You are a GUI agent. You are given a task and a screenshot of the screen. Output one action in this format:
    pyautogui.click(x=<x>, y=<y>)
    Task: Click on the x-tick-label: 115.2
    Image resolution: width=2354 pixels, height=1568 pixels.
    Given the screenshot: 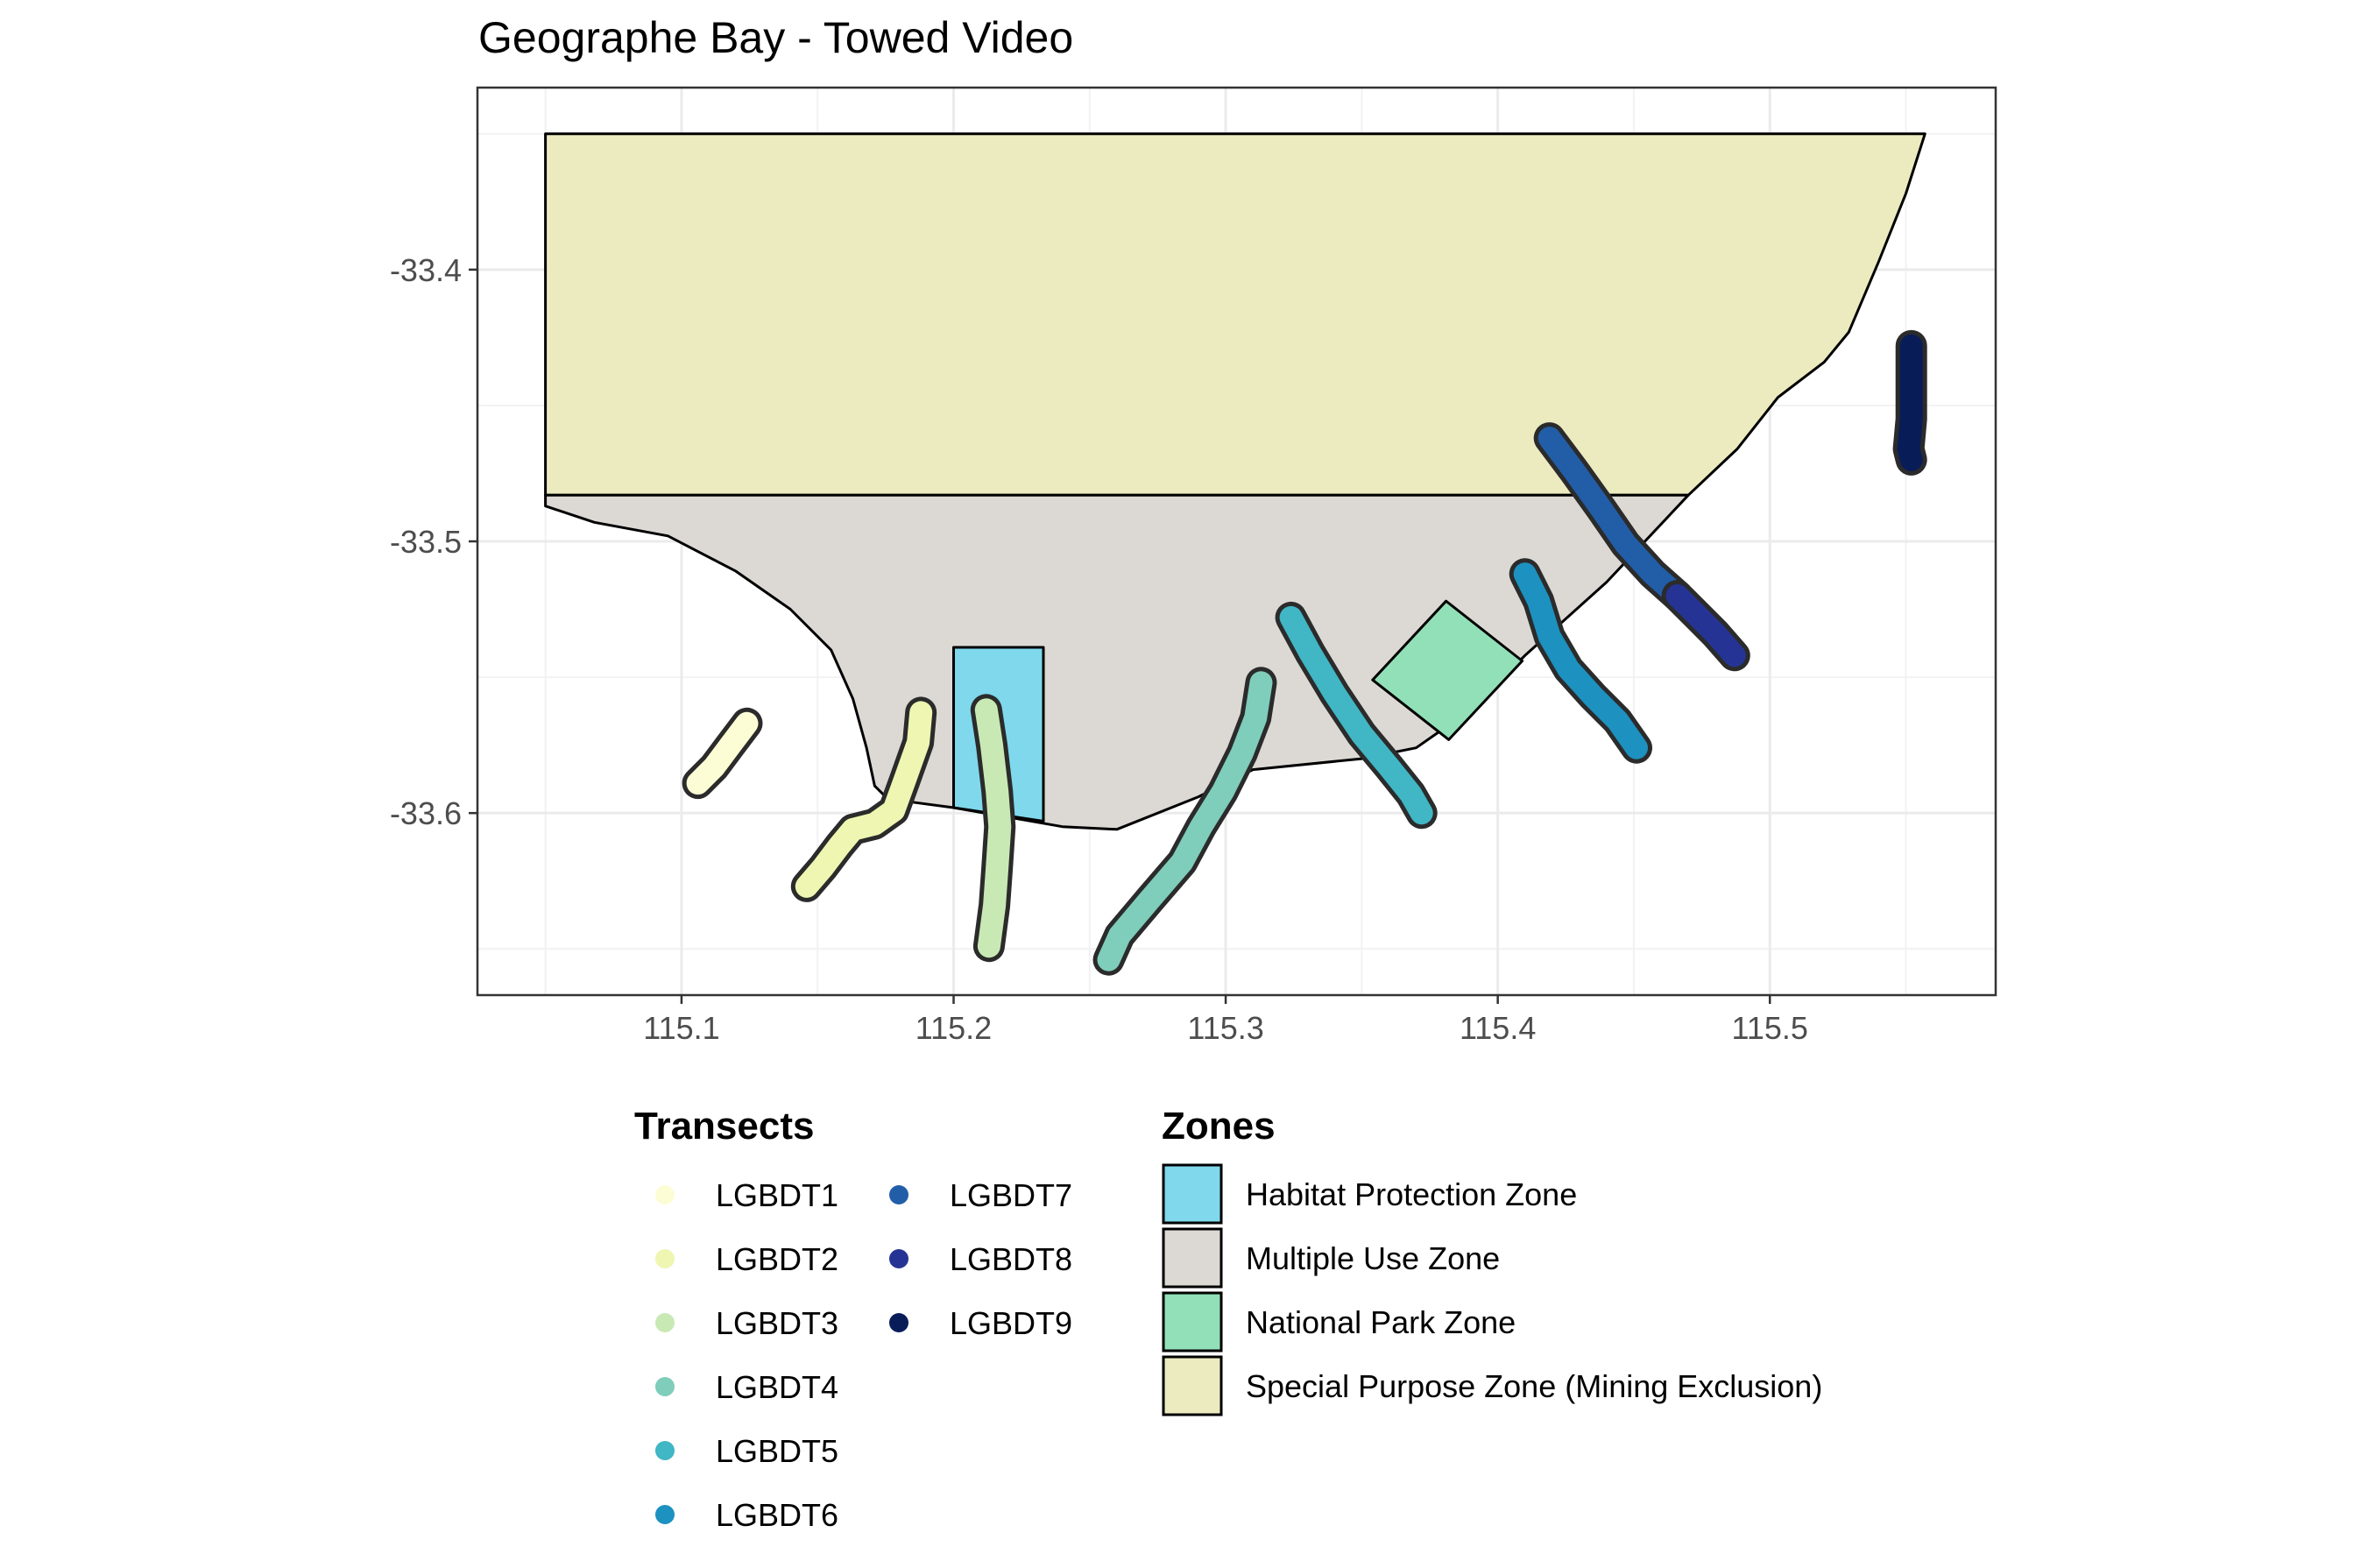 What is the action you would take?
    pyautogui.click(x=954, y=1028)
    